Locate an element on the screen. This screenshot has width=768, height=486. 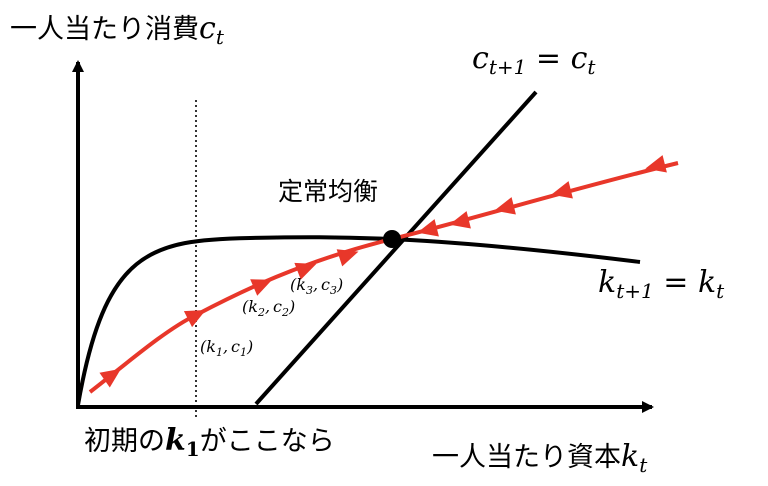
point-label-k1-c1: (k1, c1) is located at coordinates (226, 348).